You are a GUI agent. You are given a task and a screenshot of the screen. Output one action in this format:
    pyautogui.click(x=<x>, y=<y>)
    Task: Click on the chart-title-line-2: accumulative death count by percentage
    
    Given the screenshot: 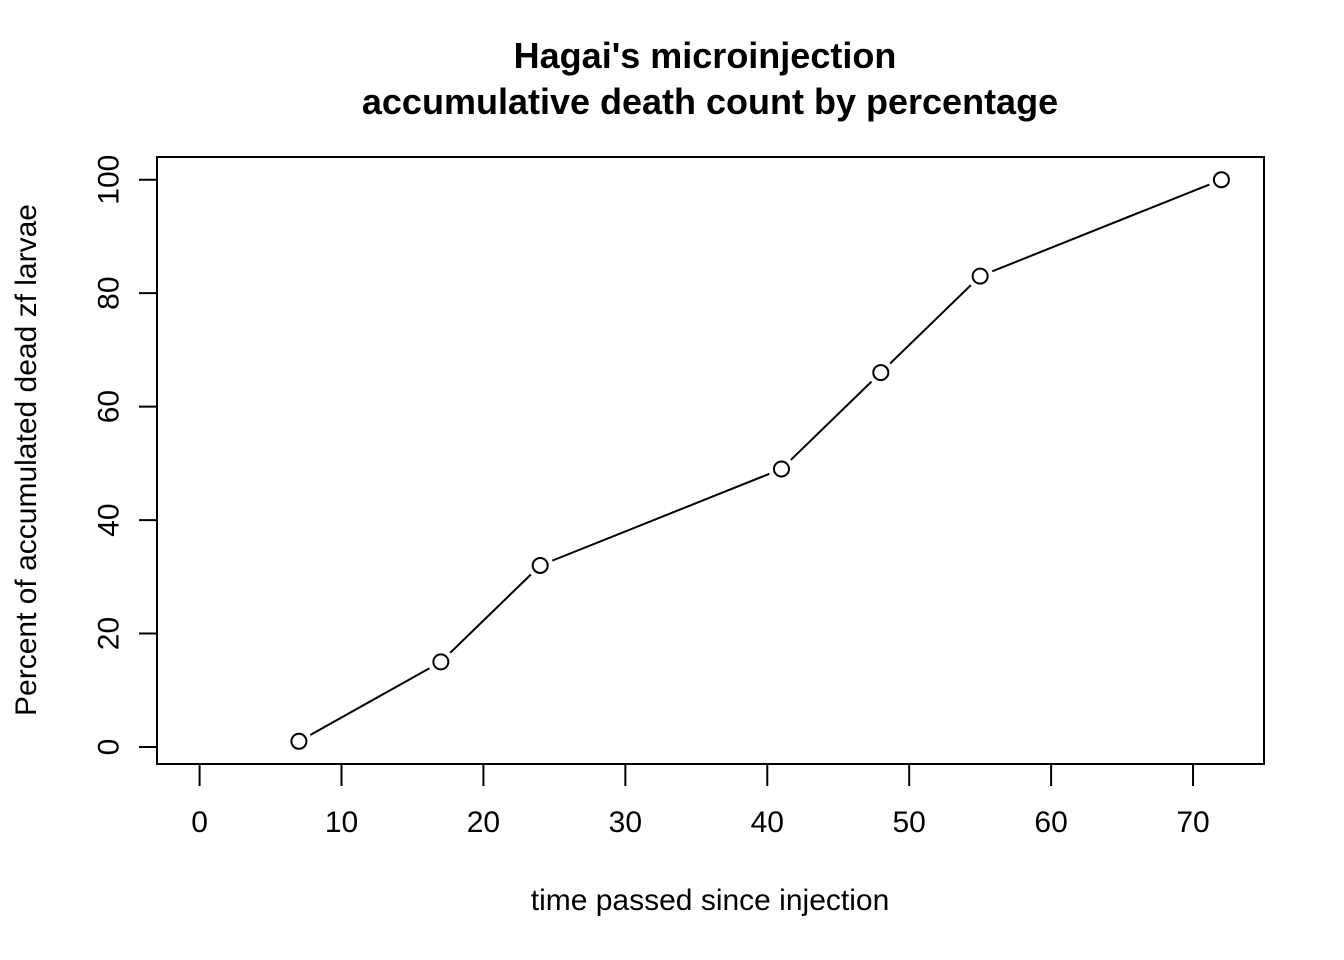 What is the action you would take?
    pyautogui.click(x=710, y=101)
    